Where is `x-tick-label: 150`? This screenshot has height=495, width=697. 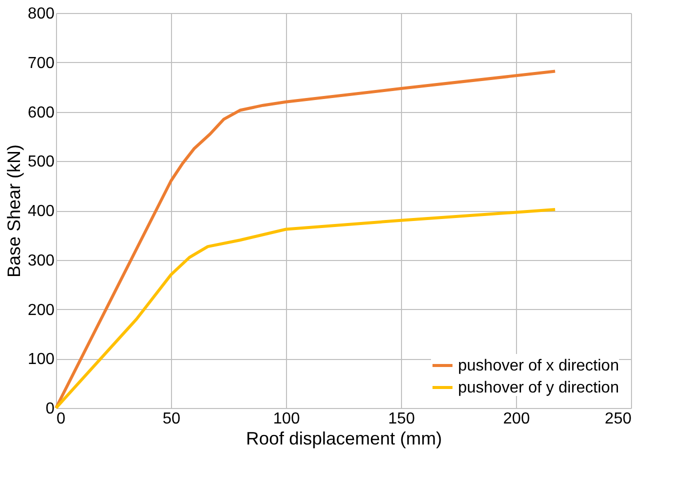 x-tick-label: 150 is located at coordinates (401, 419).